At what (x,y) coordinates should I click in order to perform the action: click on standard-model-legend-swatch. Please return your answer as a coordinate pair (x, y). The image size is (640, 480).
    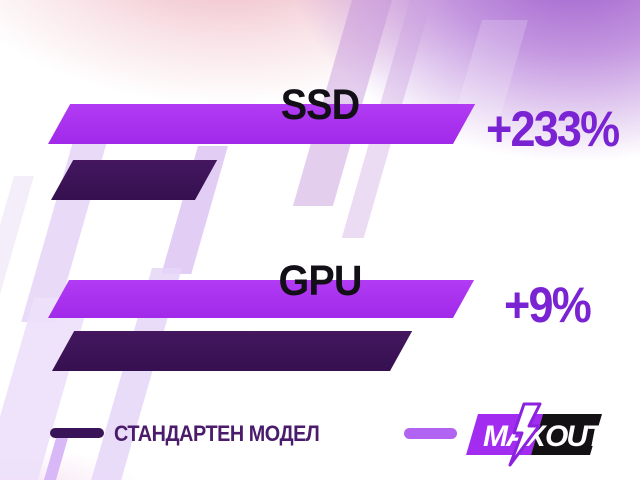
    Looking at the image, I should click on (77, 433).